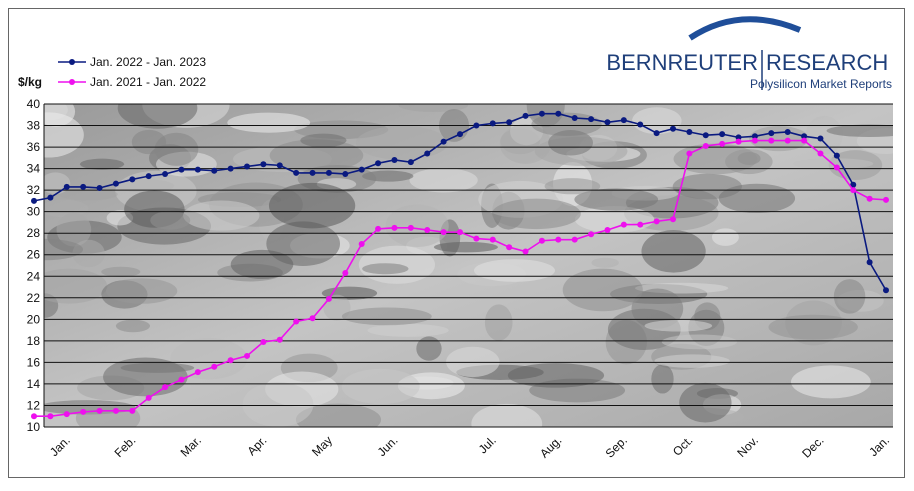  What do you see at coordinates (34, 126) in the screenshot?
I see `y-tick-label: 38` at bounding box center [34, 126].